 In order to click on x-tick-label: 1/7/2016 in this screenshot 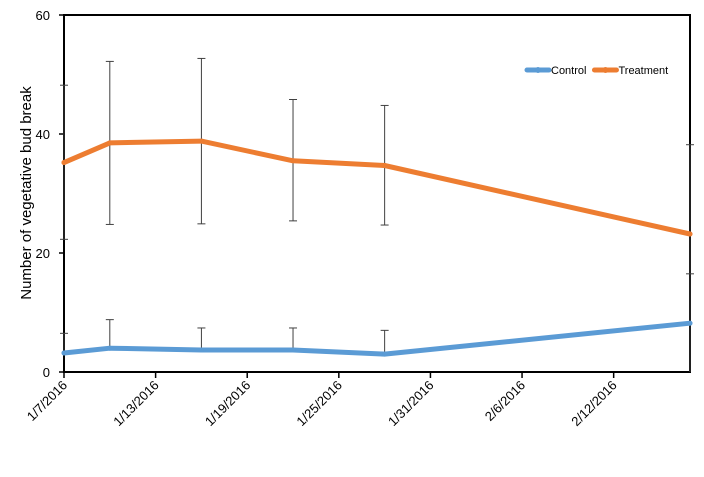, I will do `click(47, 401)`.